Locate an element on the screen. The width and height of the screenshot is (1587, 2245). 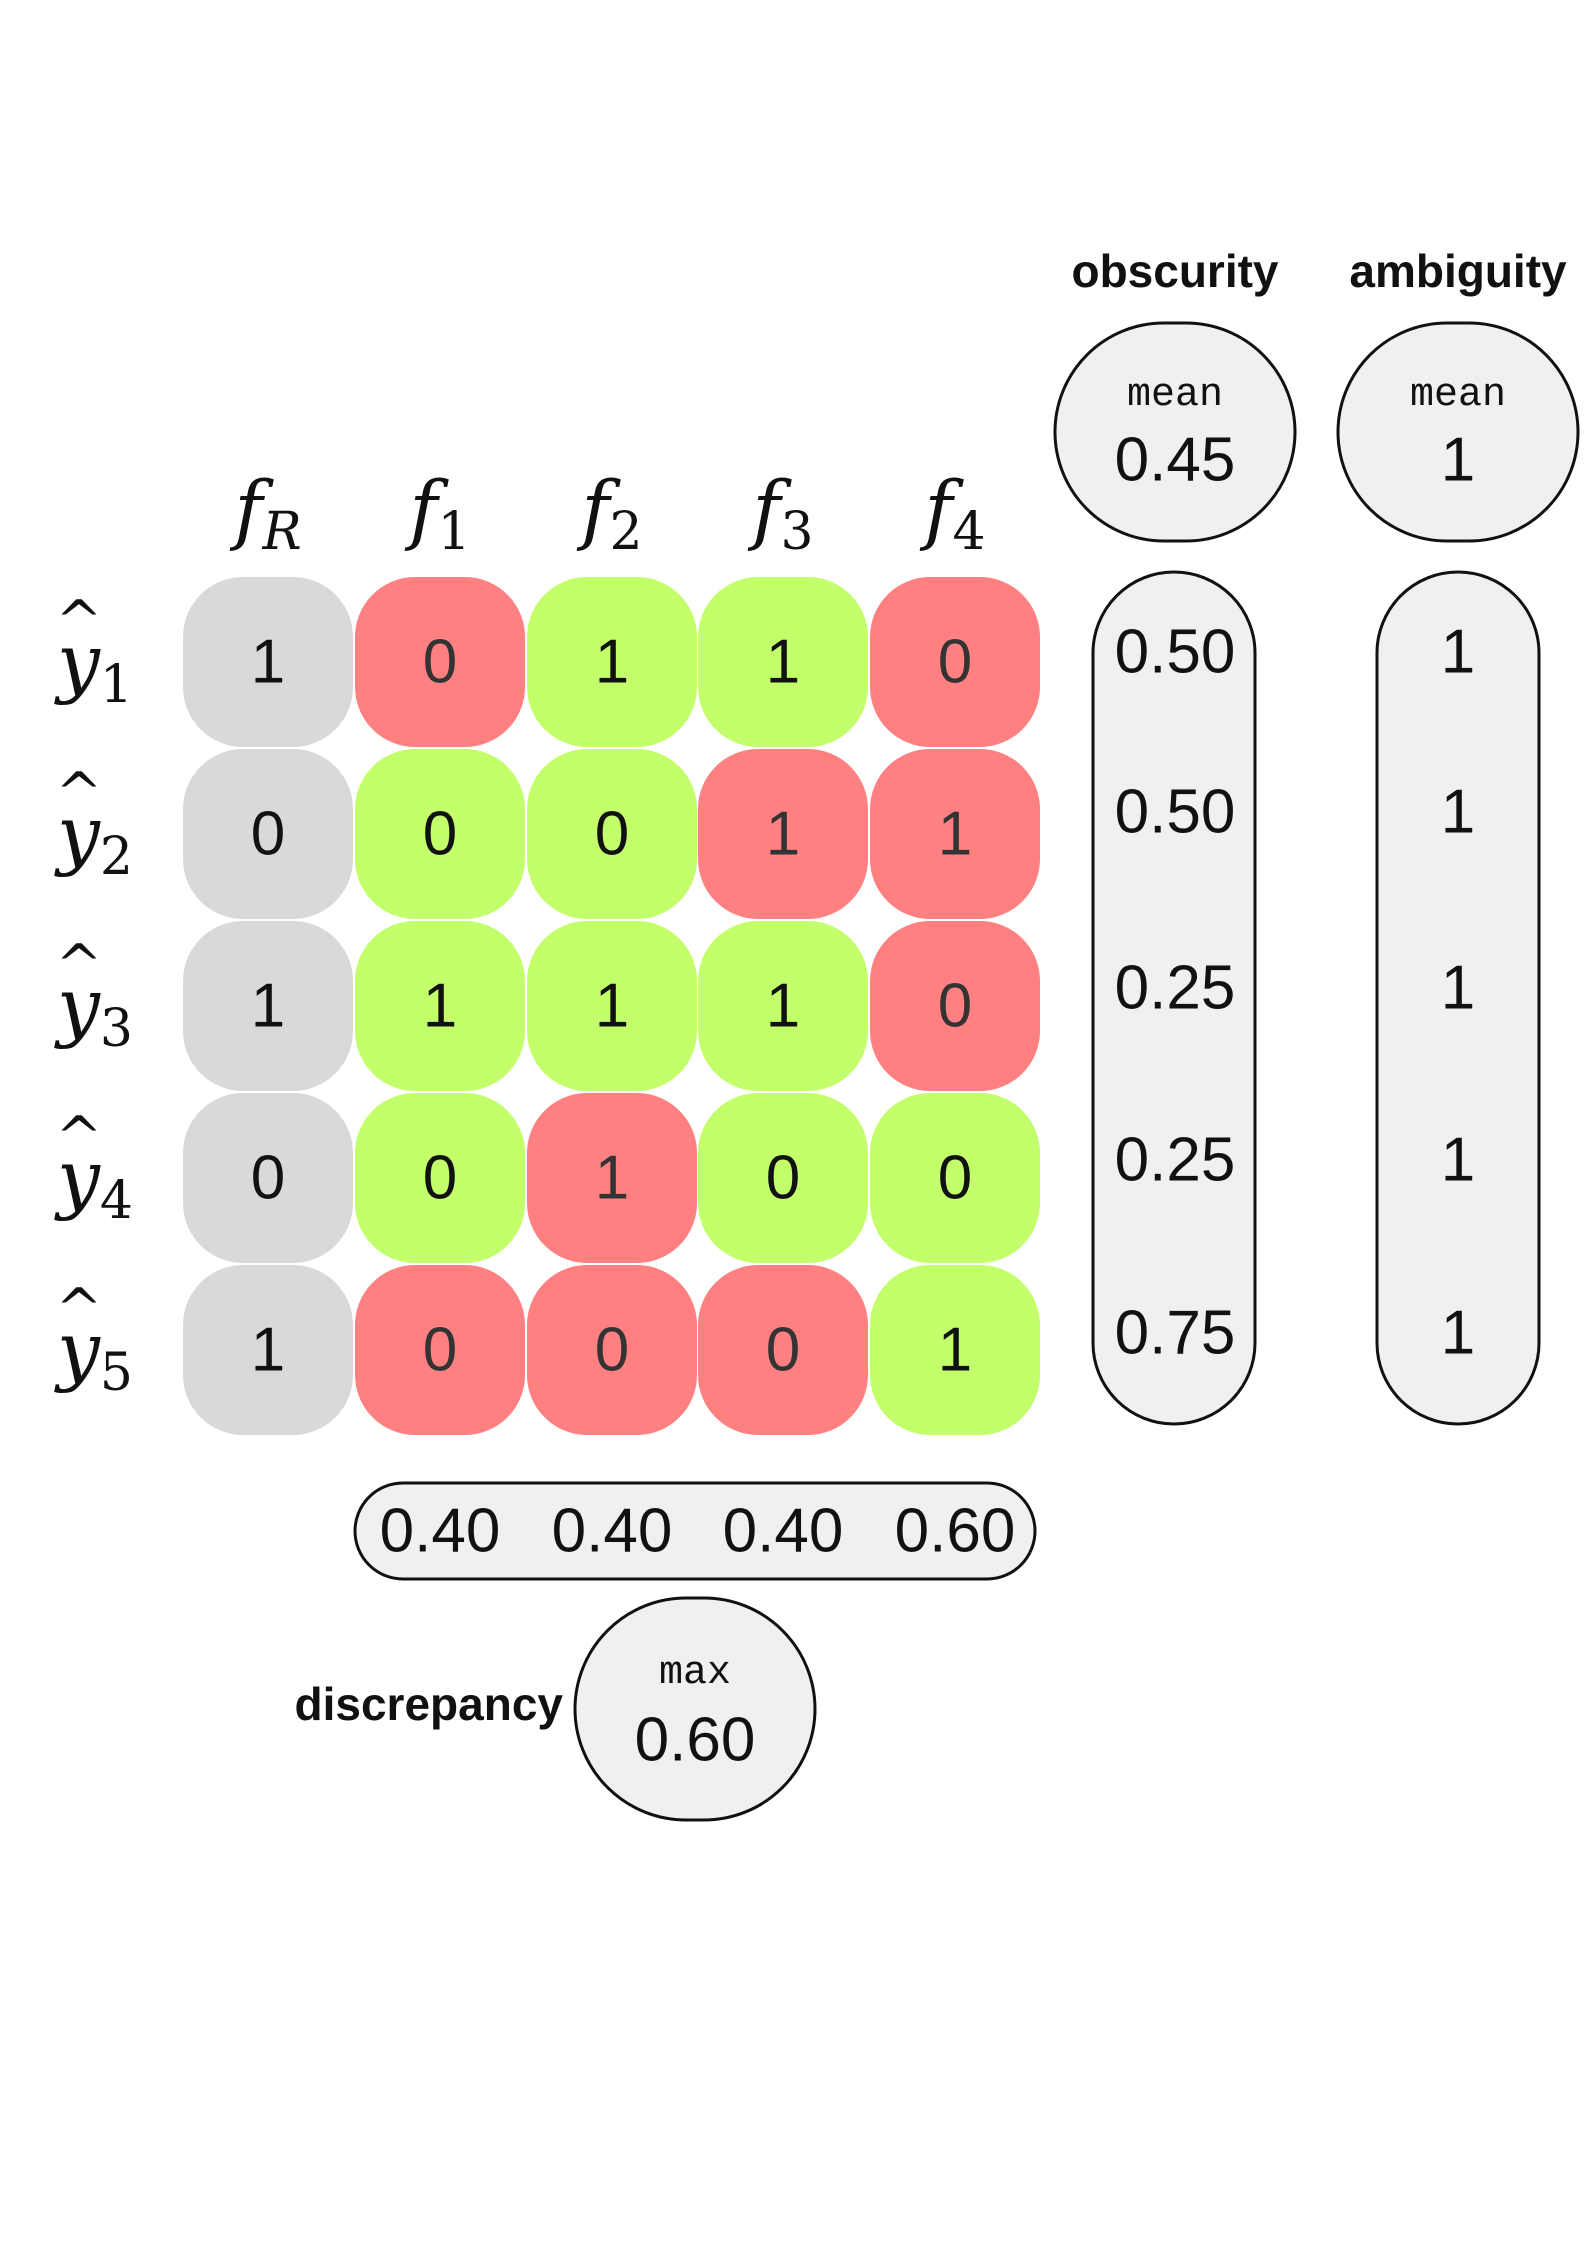
discrepancy-agg-label: max is located at coordinates (695, 1673).